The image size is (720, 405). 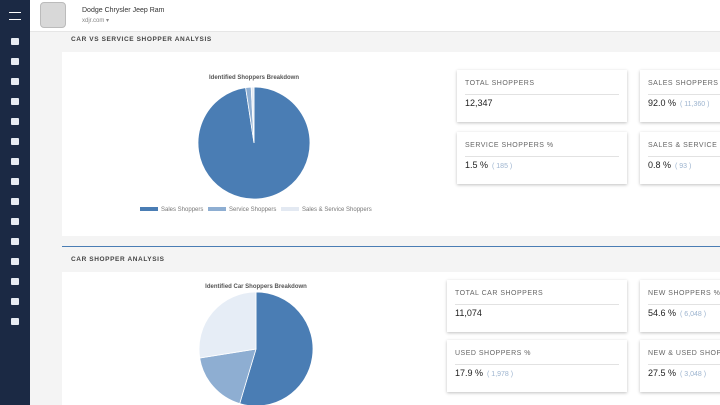 I want to click on stat-card: SALES & SERVICE SHOPPERS % 0.8 %( 93 ), so click(x=680, y=158).